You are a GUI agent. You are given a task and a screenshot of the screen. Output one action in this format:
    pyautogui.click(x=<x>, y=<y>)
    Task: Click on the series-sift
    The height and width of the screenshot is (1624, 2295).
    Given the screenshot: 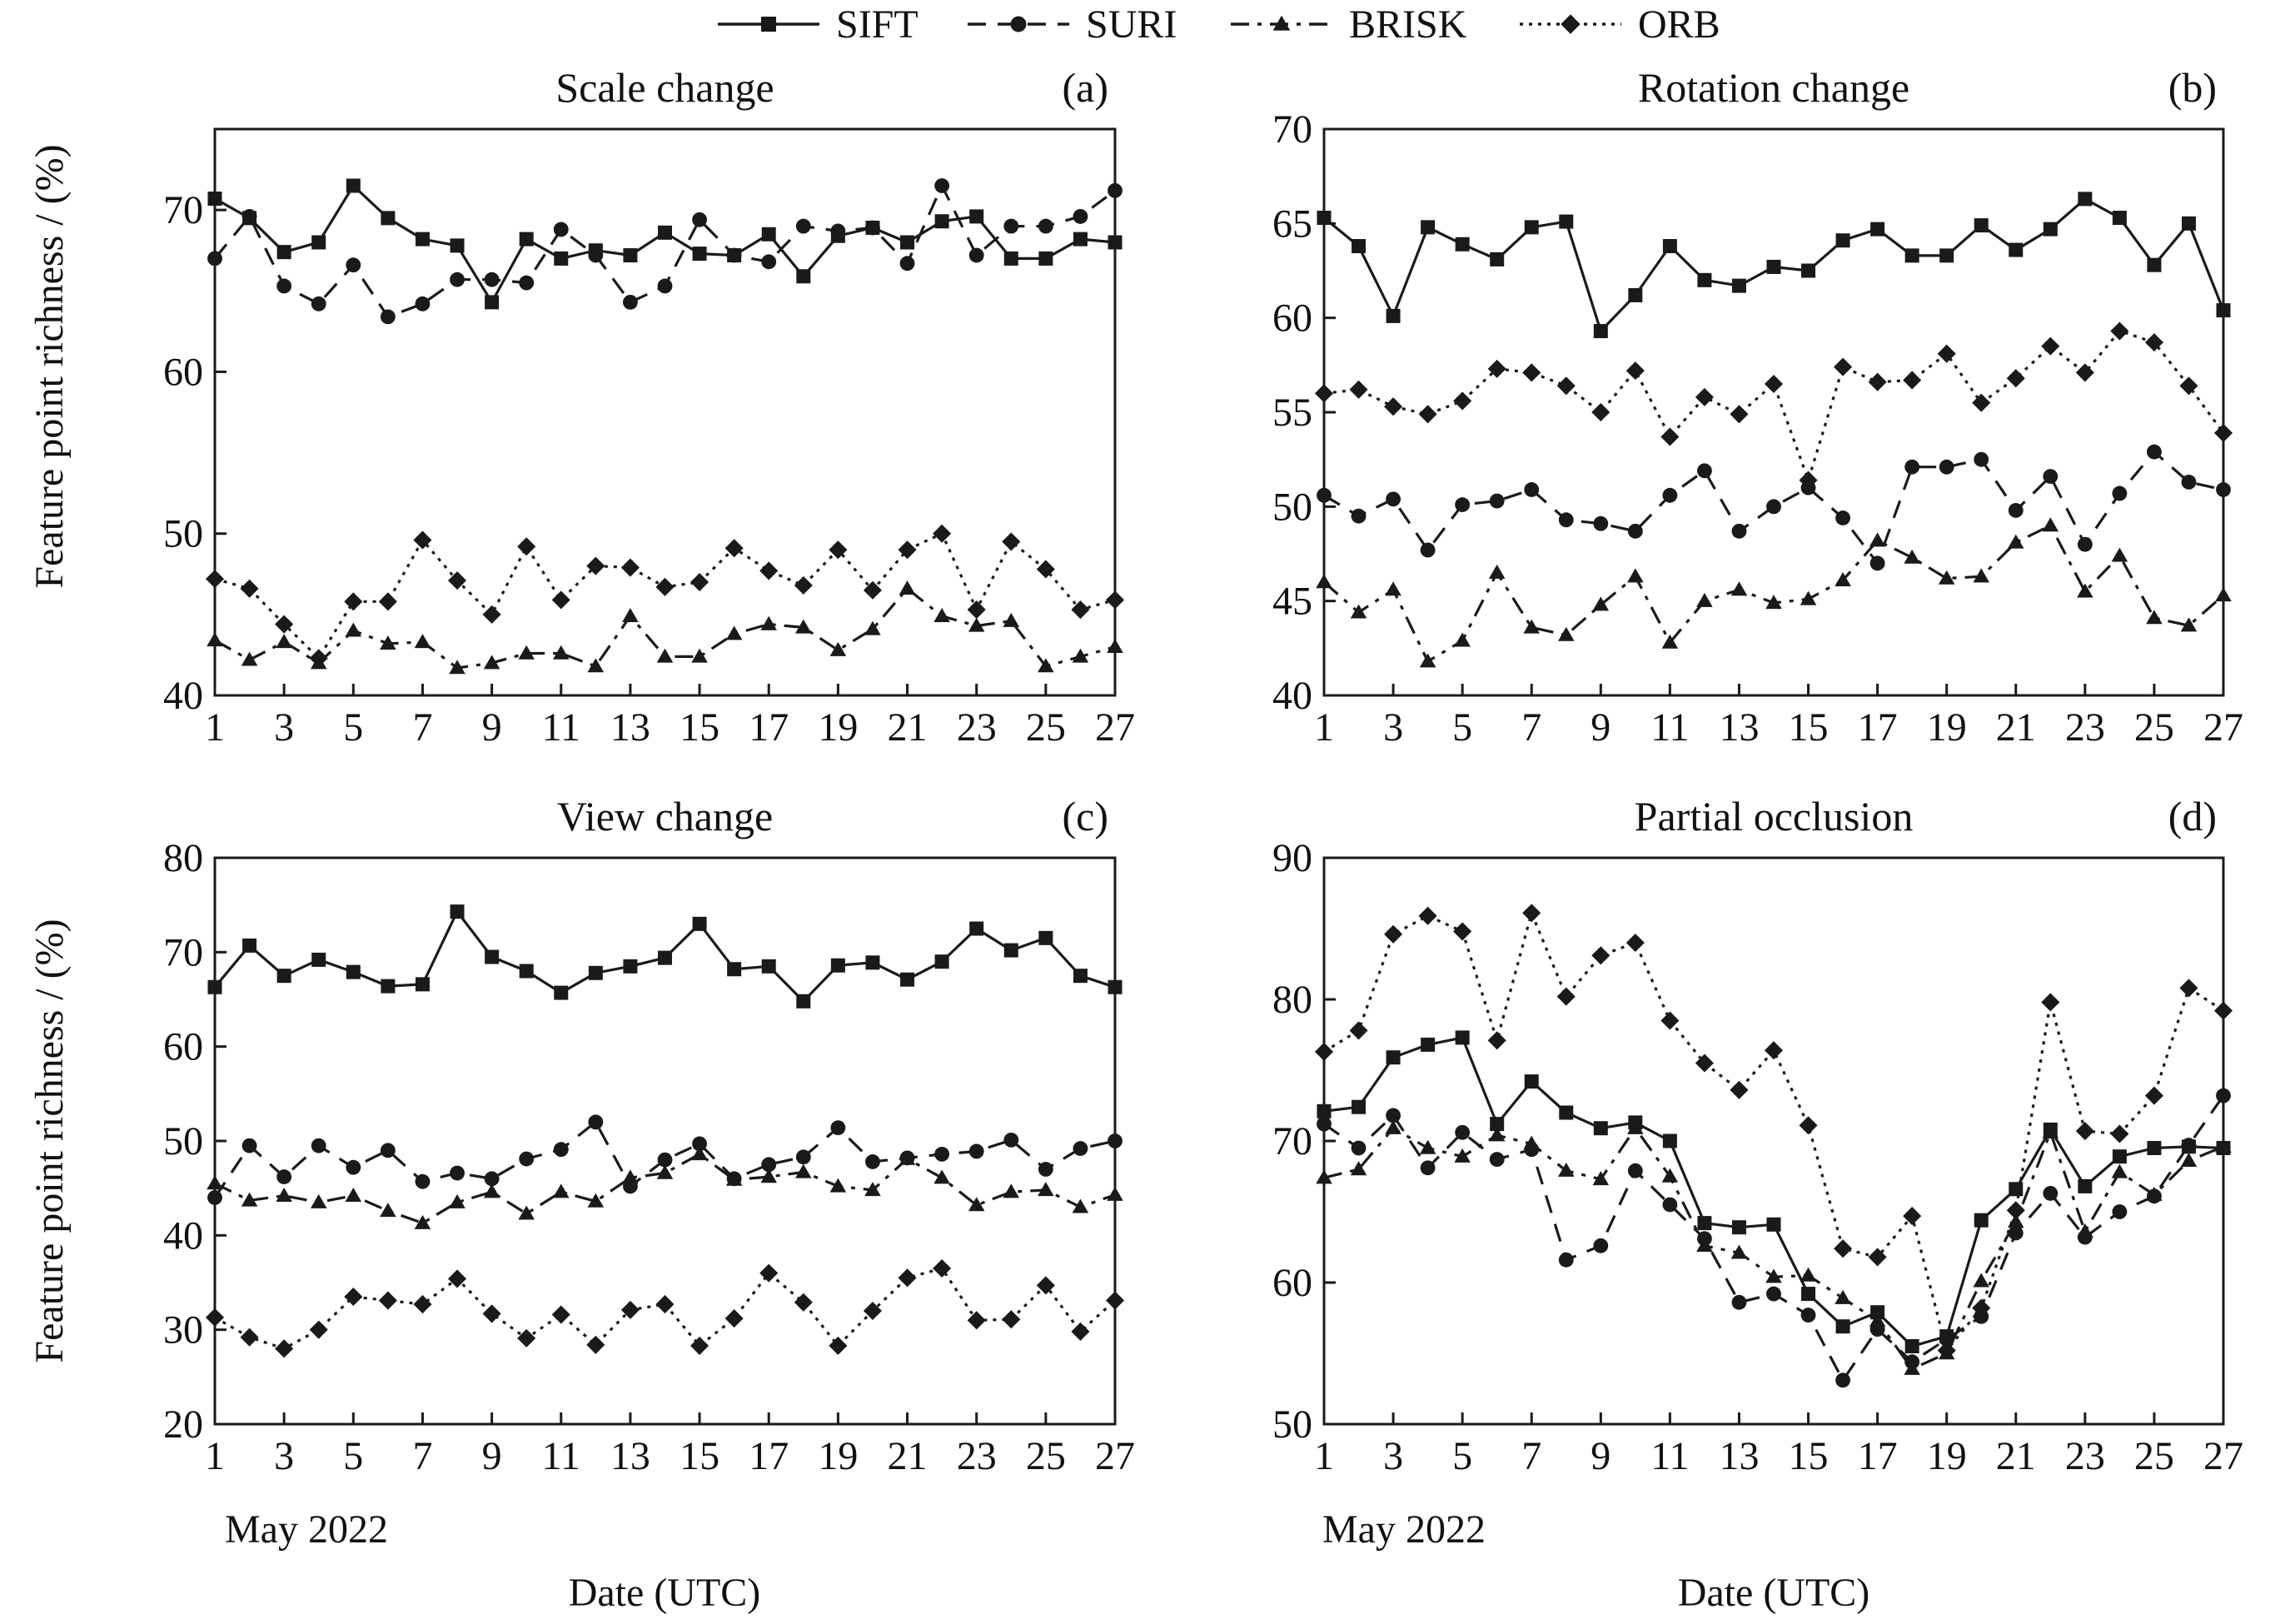 What is the action you would take?
    pyautogui.click(x=1774, y=1192)
    